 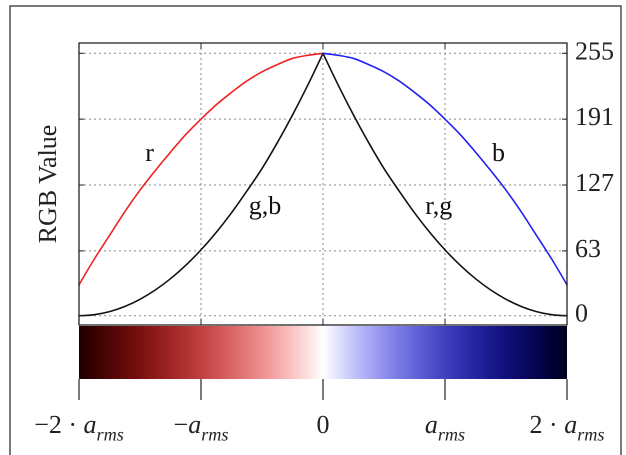 I want to click on y-tick-label: 255, so click(x=594, y=51).